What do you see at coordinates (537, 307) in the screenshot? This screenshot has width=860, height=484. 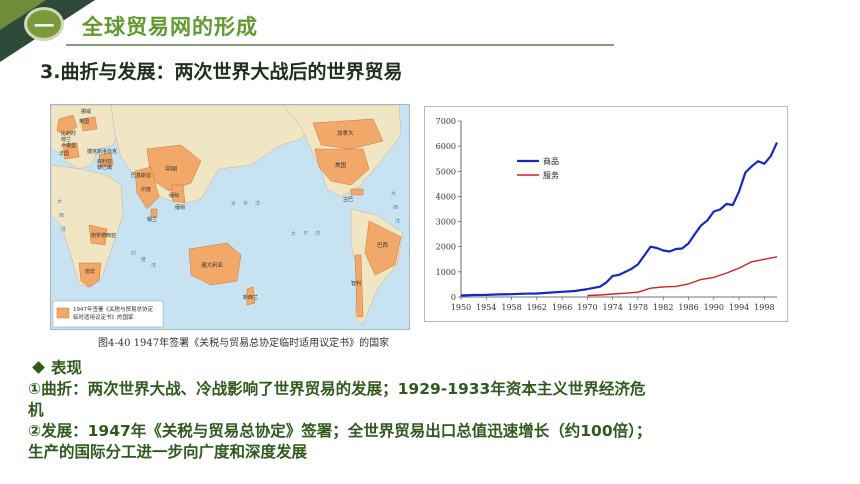 I see `x-tick-label: 1962` at bounding box center [537, 307].